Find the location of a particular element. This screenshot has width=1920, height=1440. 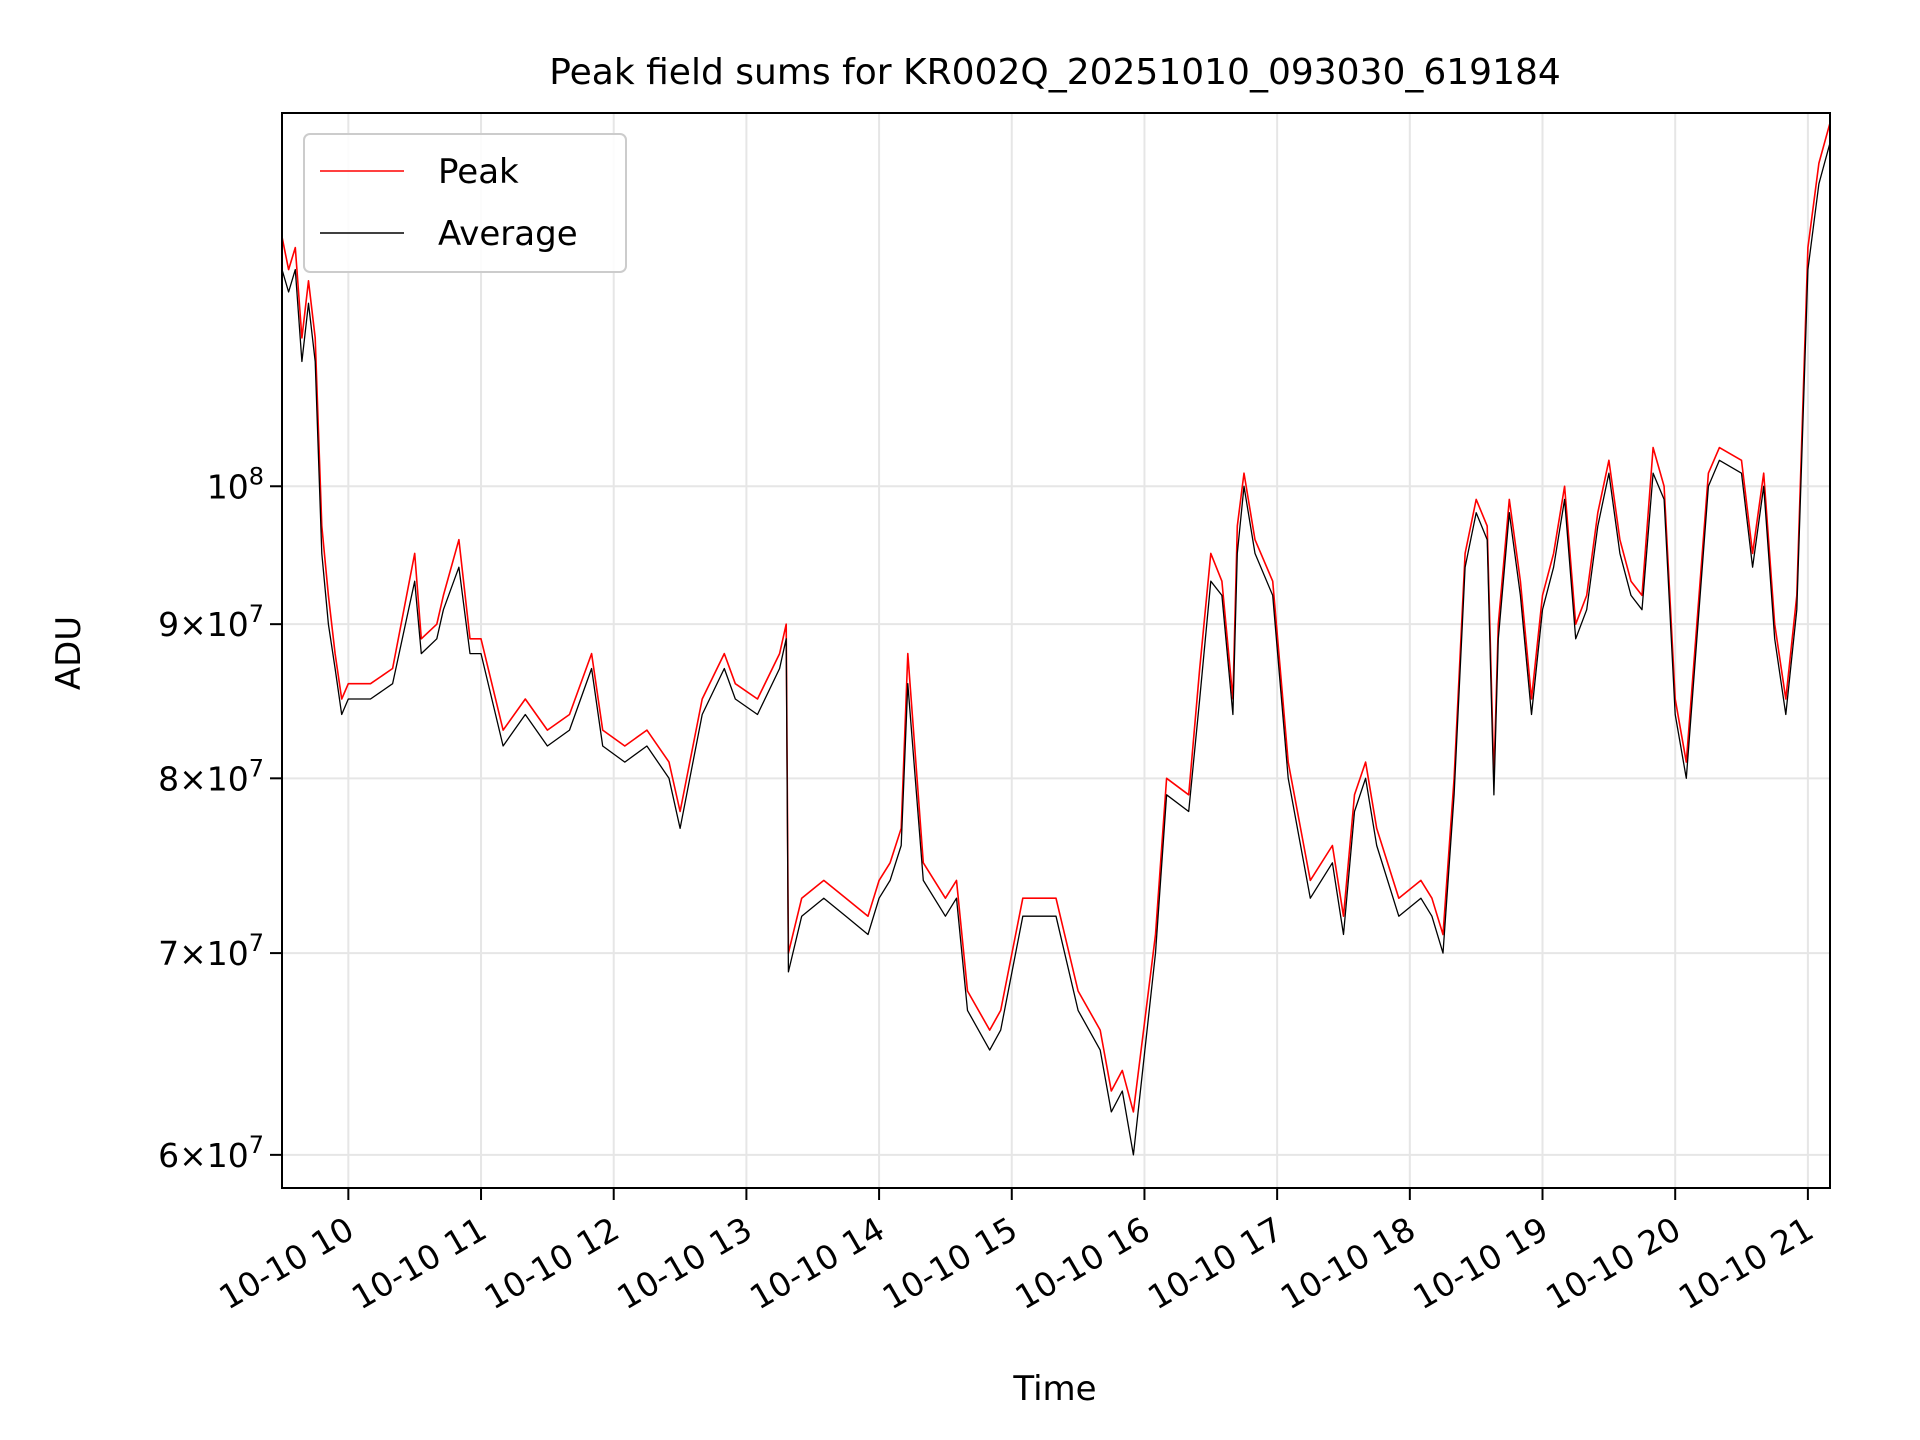

legend-box is located at coordinates (465, 203).